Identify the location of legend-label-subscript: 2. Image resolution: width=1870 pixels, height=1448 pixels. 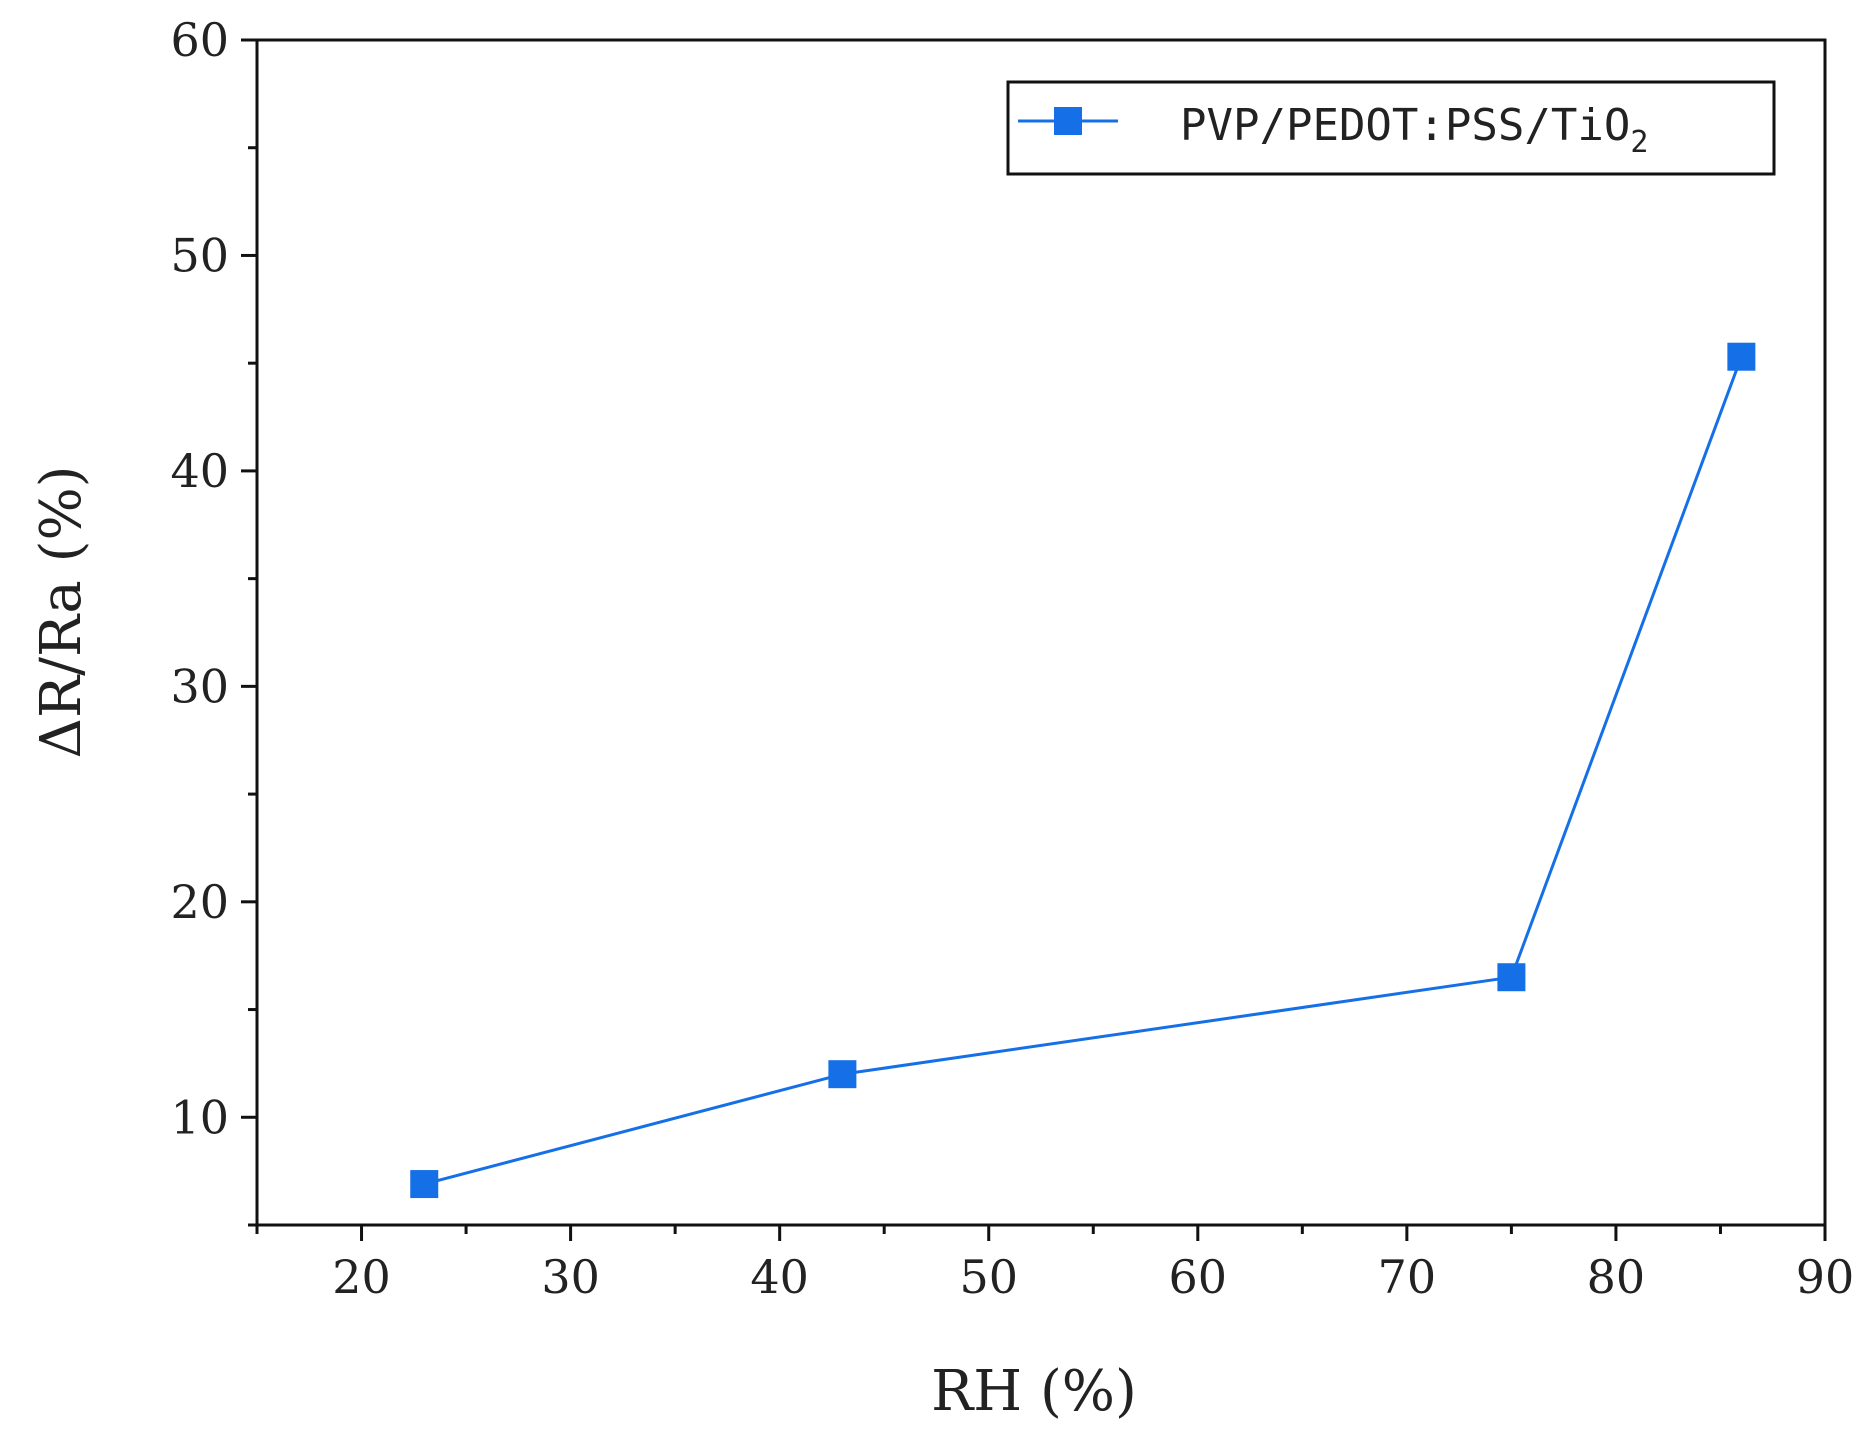
(1639, 142).